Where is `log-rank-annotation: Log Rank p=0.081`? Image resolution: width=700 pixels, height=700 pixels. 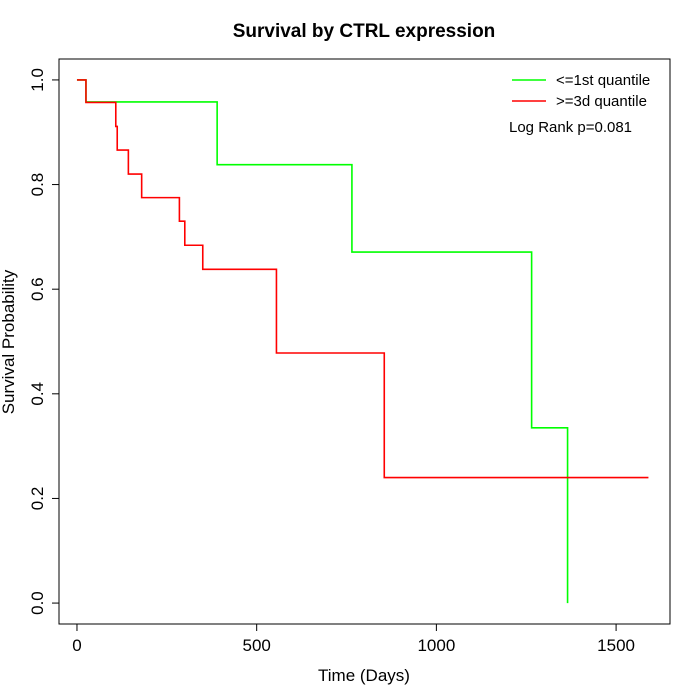
log-rank-annotation: Log Rank p=0.081 is located at coordinates (570, 127).